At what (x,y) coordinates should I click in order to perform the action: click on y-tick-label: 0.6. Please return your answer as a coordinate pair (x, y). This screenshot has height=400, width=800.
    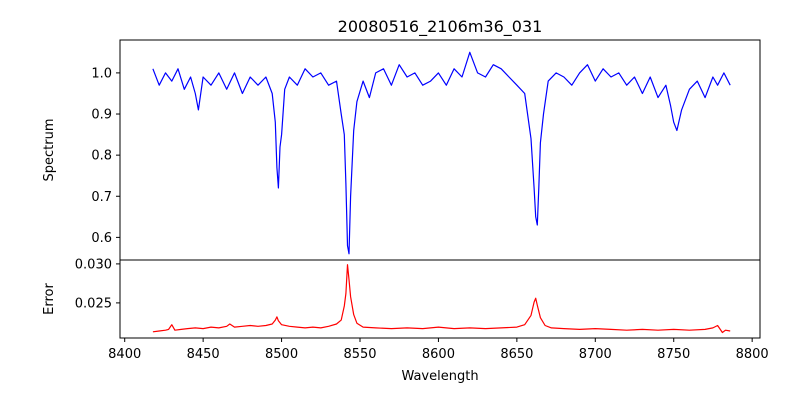
    Looking at the image, I should click on (101, 238).